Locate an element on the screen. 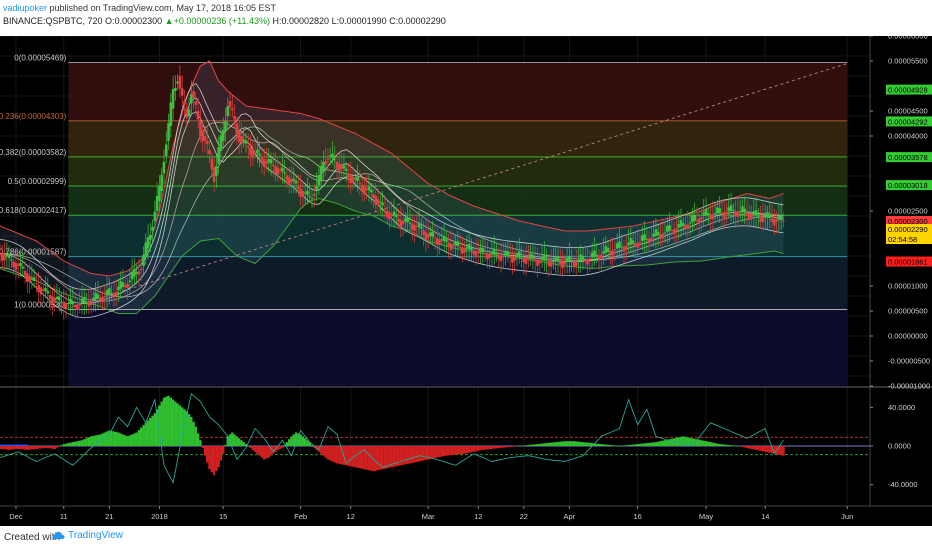 The width and height of the screenshot is (932, 550). y-tick-label: 0.00006000 is located at coordinates (908, 38).